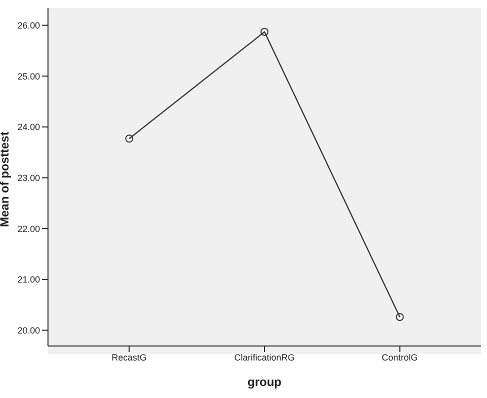  Describe the element at coordinates (28, 330) in the screenshot. I see `y-tick-label: 20.00` at that location.